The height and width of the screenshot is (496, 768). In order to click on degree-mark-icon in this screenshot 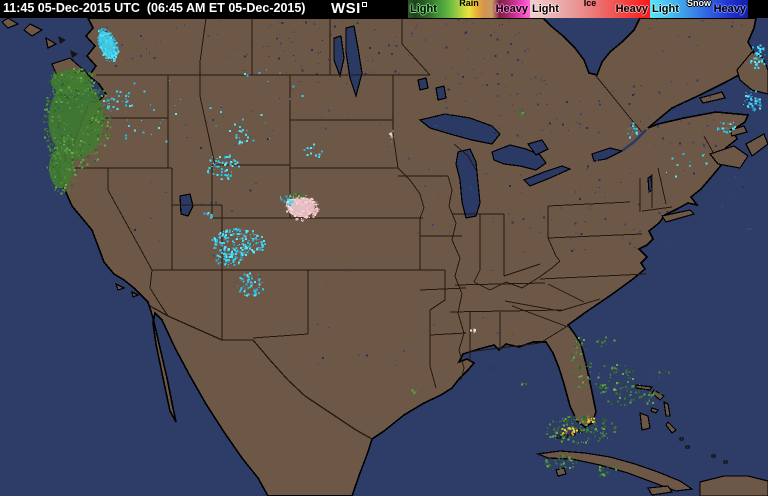, I will do `click(364, 4)`.